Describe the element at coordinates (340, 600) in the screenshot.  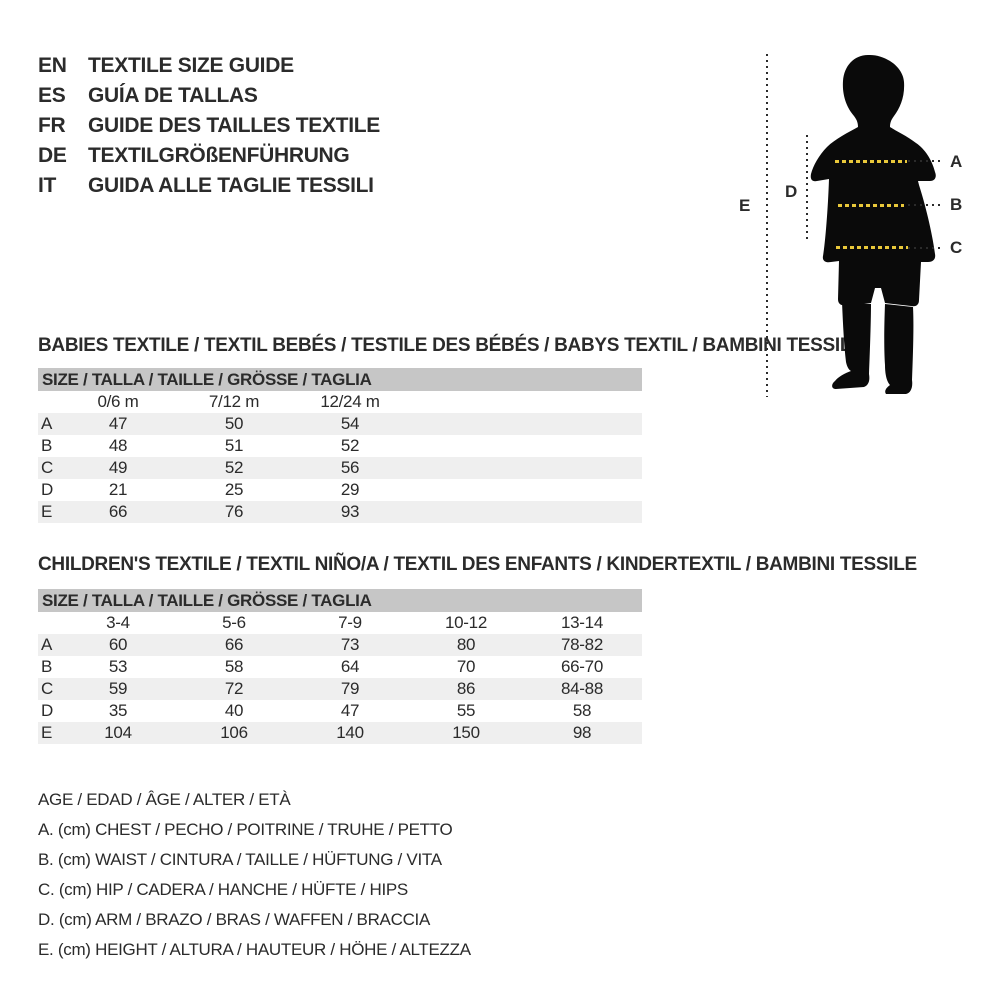
I see `children-size-header-bar: SIZE / TALLA / TAILLE / GRÖSSE / TAGLIA` at that location.